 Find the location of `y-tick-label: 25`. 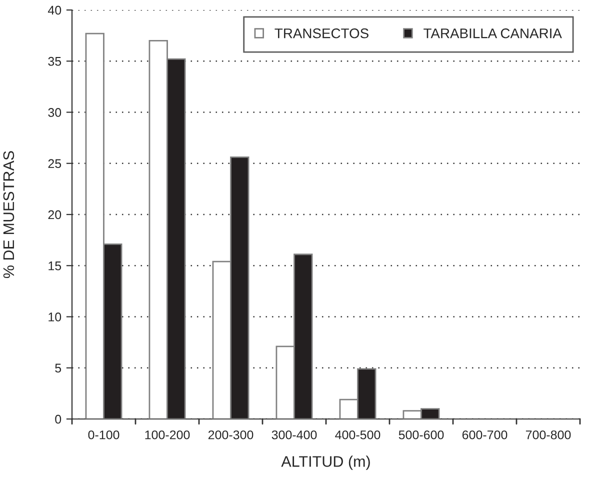

y-tick-label: 25 is located at coordinates (55, 163).